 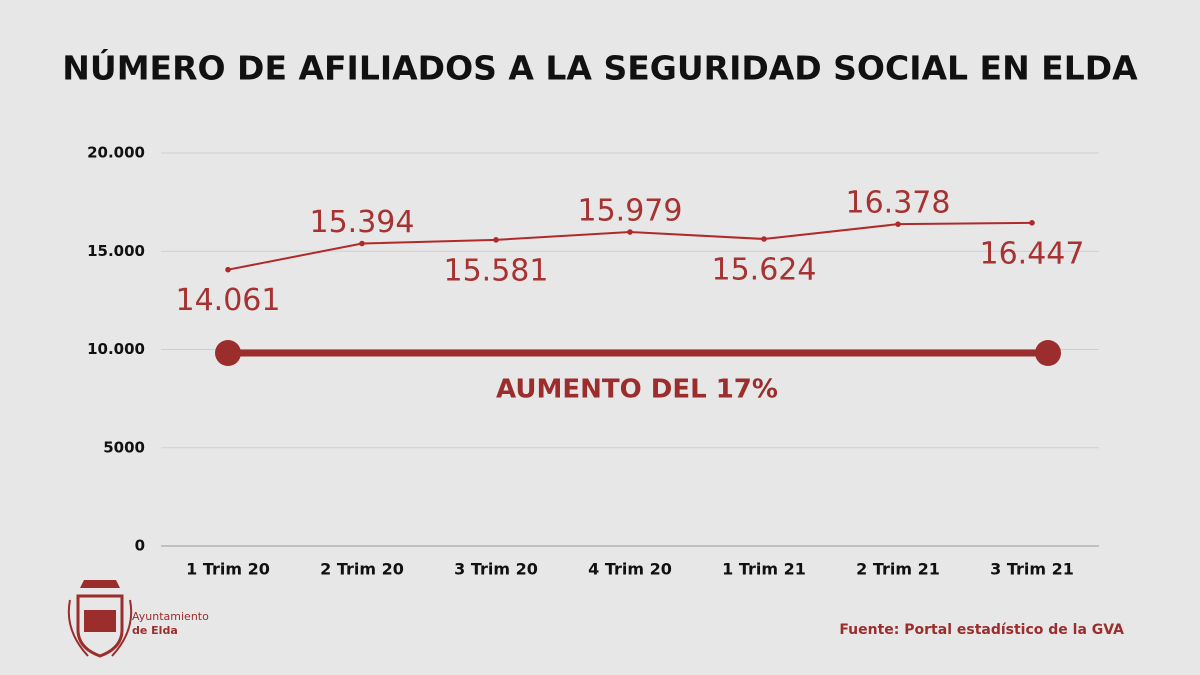 I want to click on logo-crown, so click(x=100, y=584).